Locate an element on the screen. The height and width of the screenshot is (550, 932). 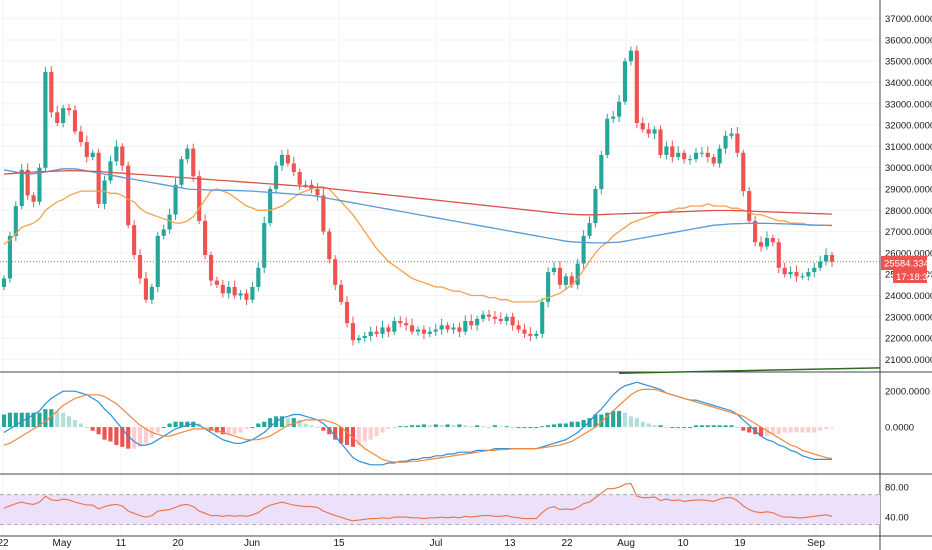
rsi-panel is located at coordinates (440, 503).